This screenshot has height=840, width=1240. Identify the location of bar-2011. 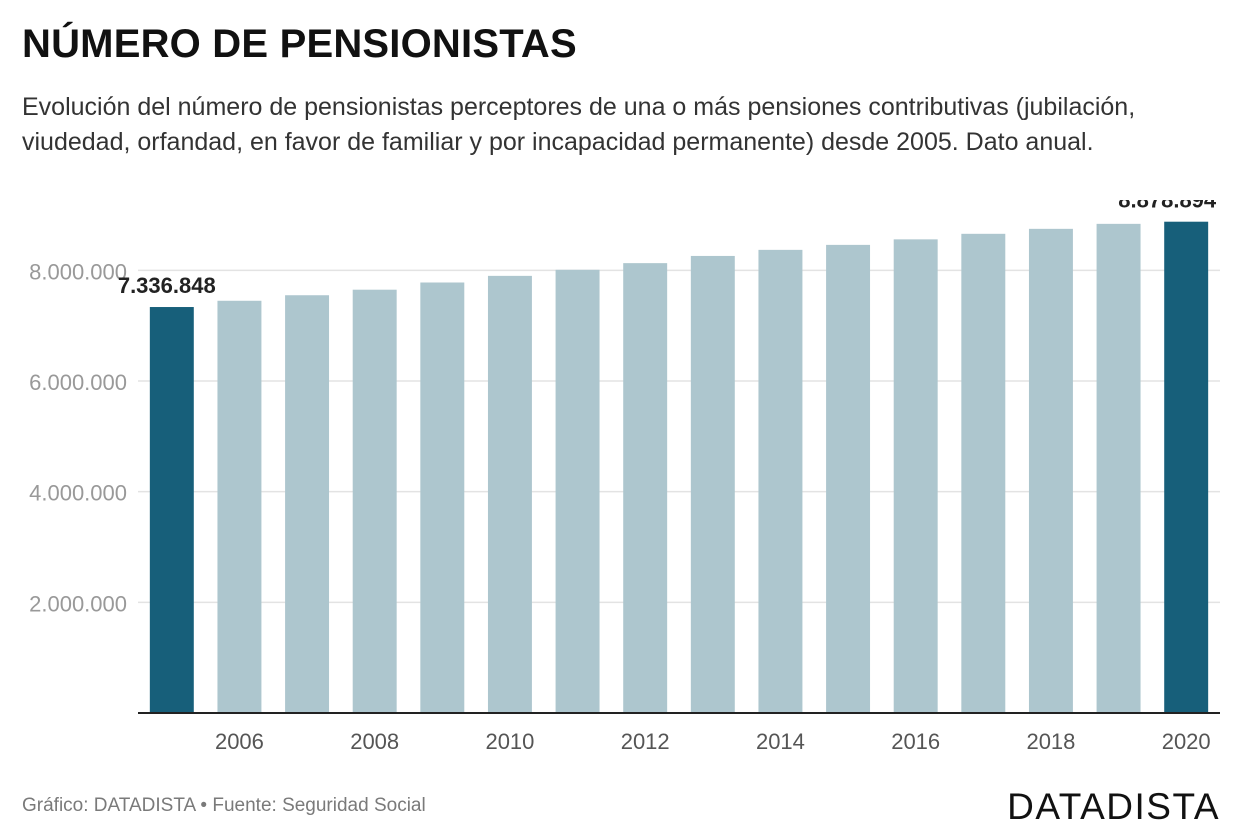
(577, 491).